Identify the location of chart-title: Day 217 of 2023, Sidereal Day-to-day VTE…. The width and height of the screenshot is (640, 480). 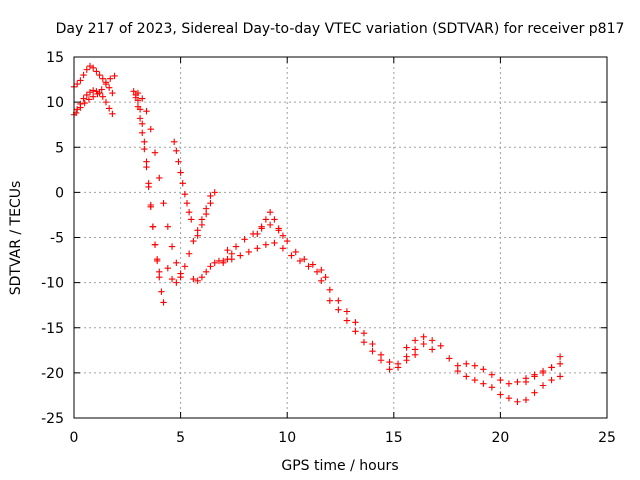
(340, 29).